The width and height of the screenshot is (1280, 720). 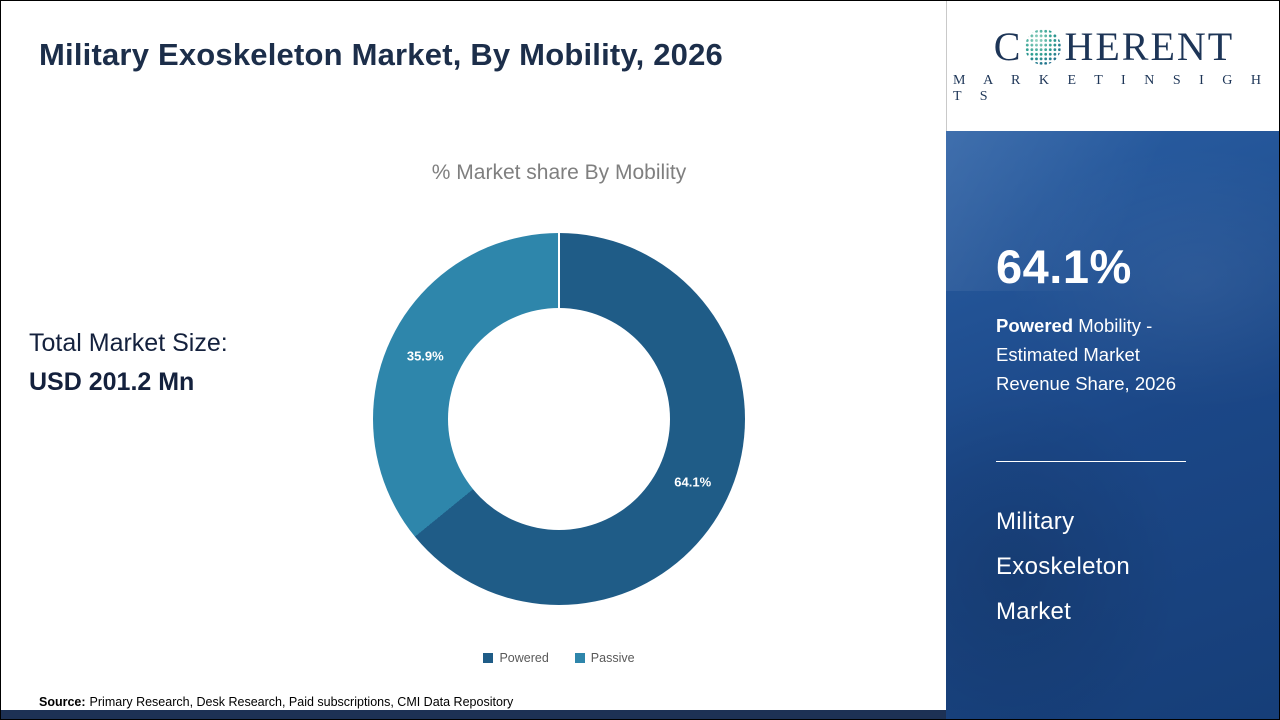 I want to click on brand-letters-herent: HERENT, so click(x=1149, y=46).